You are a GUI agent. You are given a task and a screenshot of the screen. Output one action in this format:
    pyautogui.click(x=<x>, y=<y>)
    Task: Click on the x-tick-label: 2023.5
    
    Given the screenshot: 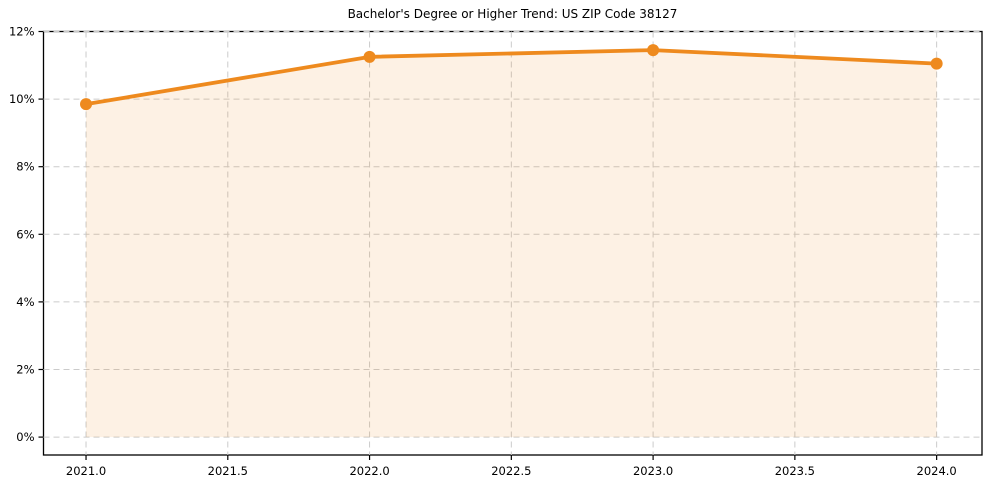 What is the action you would take?
    pyautogui.click(x=795, y=471)
    